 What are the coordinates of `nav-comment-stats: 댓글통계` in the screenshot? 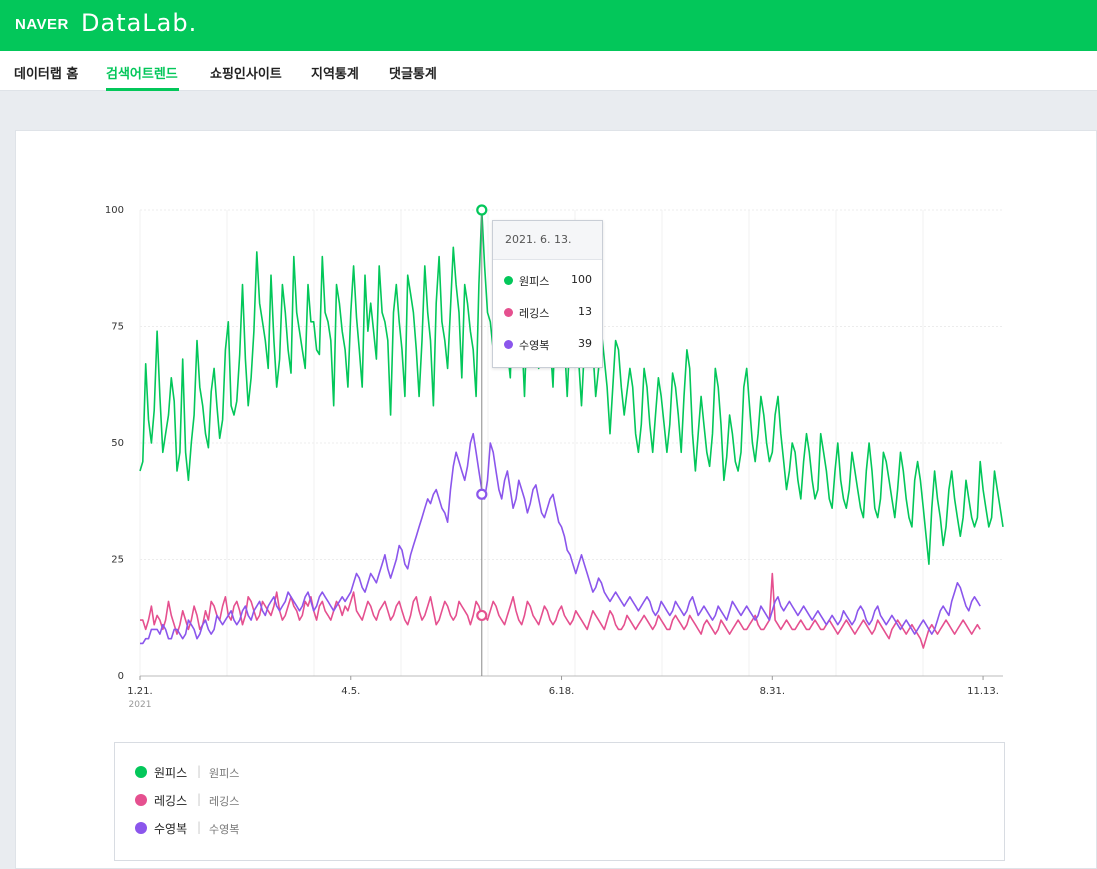 It's located at (413, 74).